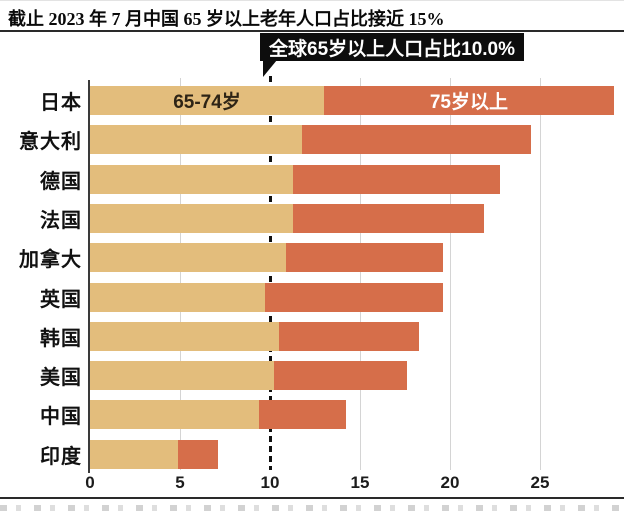 The width and height of the screenshot is (624, 511). I want to click on table-row: 美国, so click(312, 376).